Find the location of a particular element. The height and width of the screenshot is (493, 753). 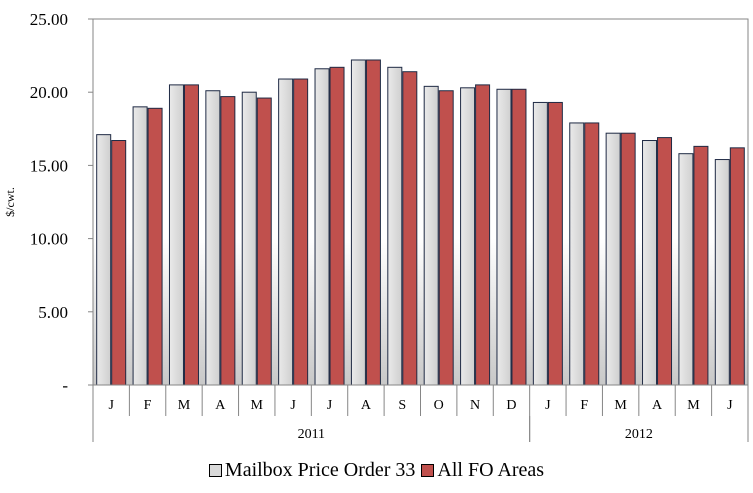

legend-label-all-fo-areas: All FO Areas is located at coordinates (491, 469).